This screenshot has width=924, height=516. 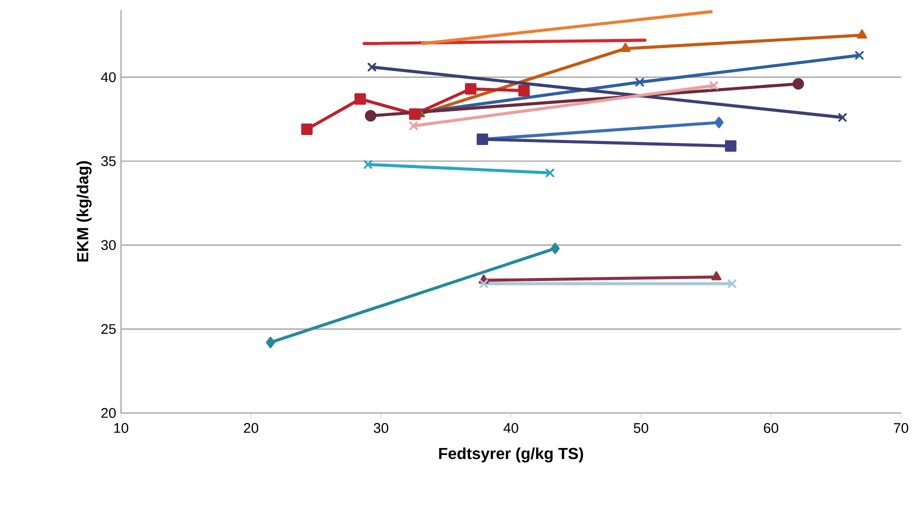 I want to click on x-tick-label: 10, so click(x=121, y=428).